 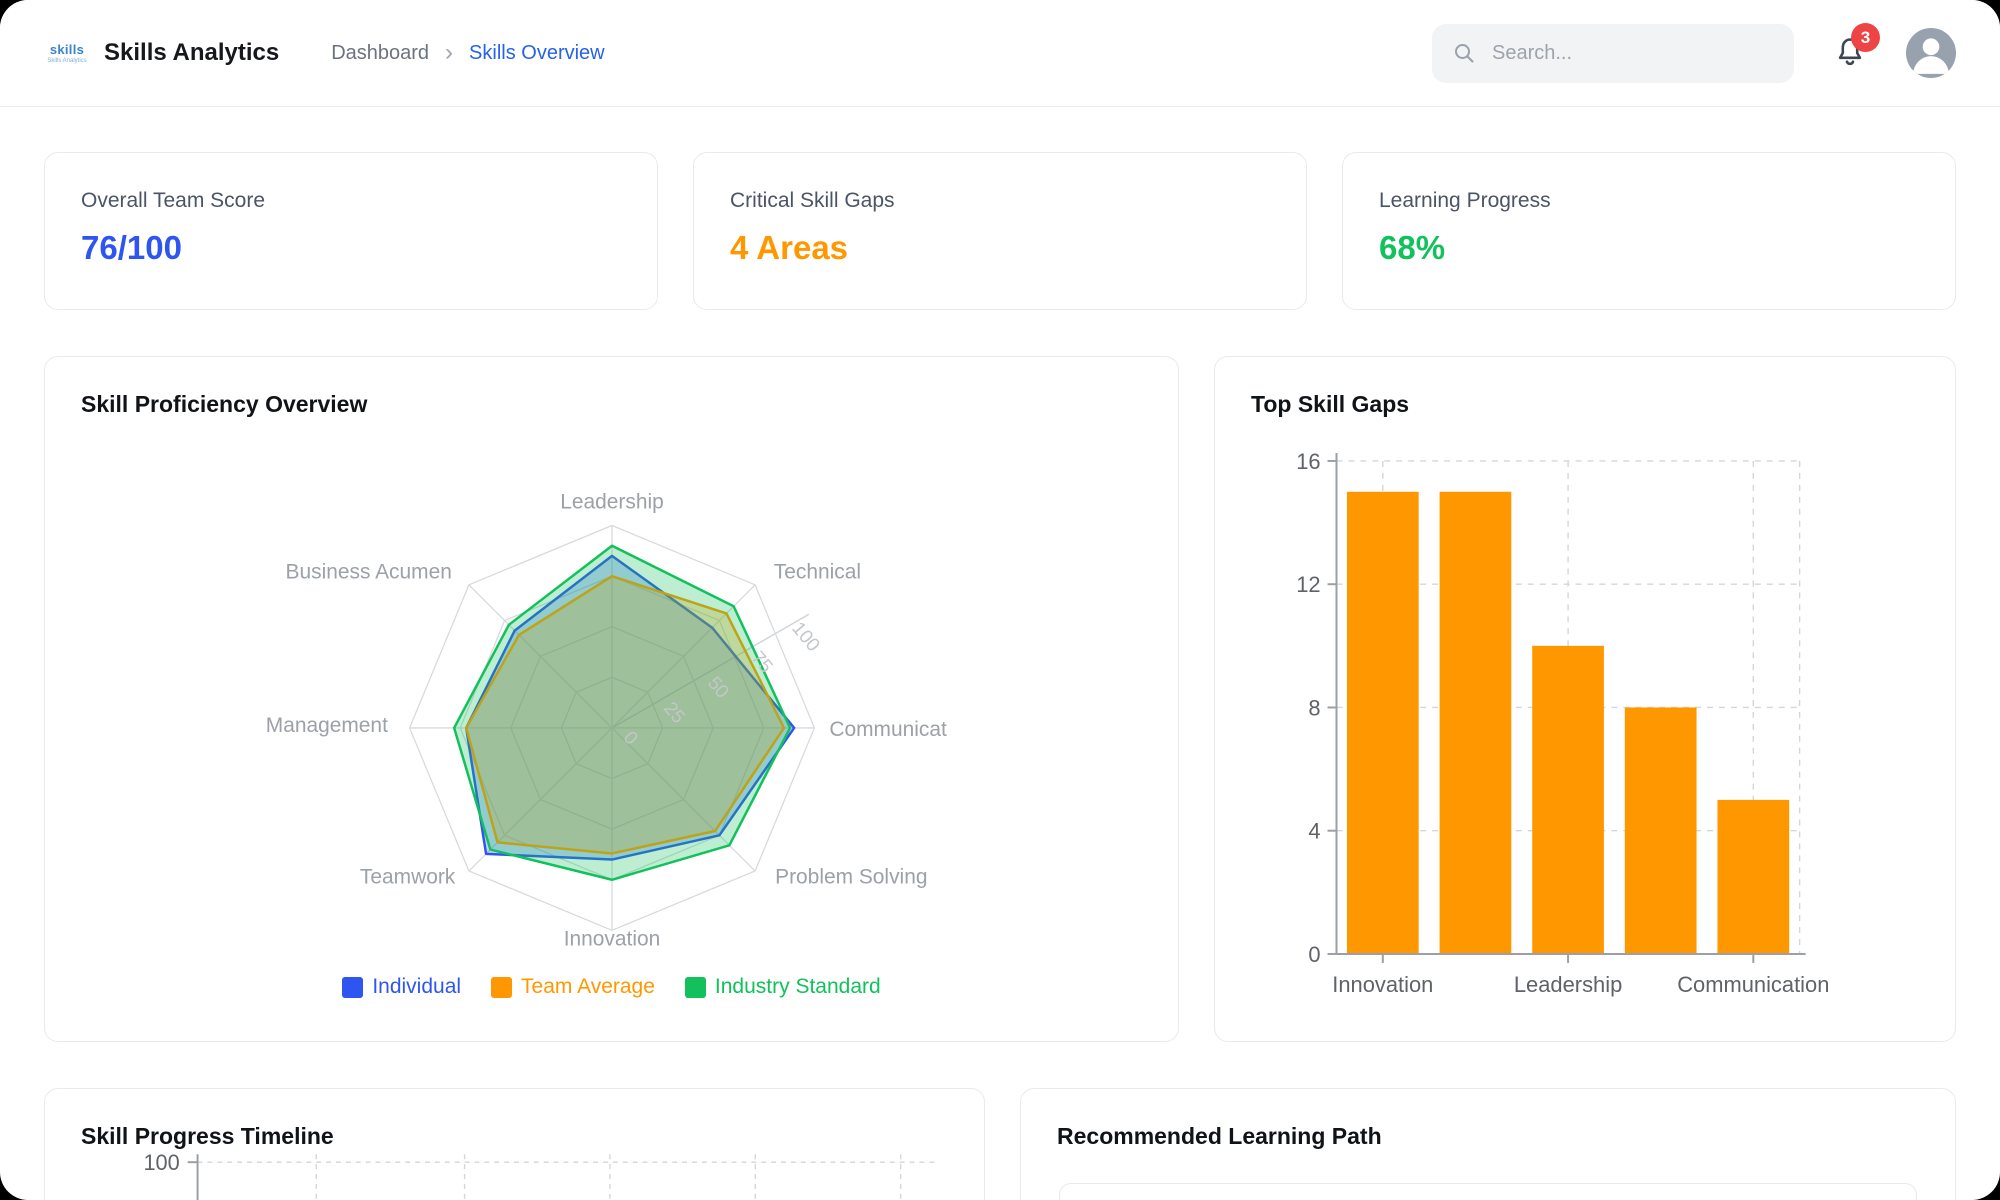 I want to click on legend-item-team-average: Team Average, so click(x=573, y=987).